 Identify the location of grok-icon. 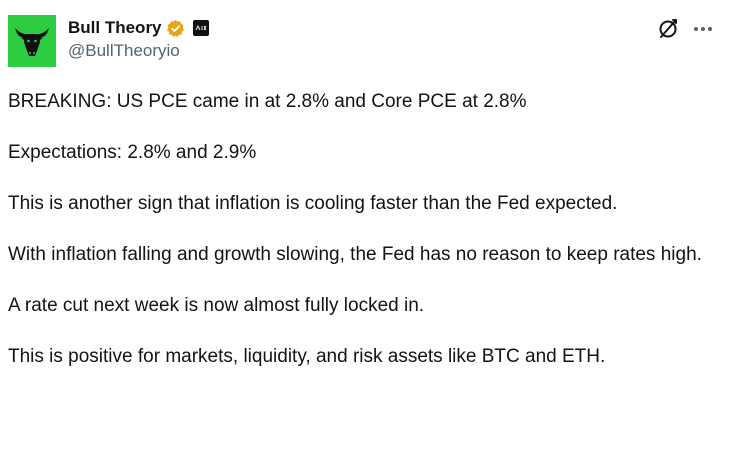
(668, 29).